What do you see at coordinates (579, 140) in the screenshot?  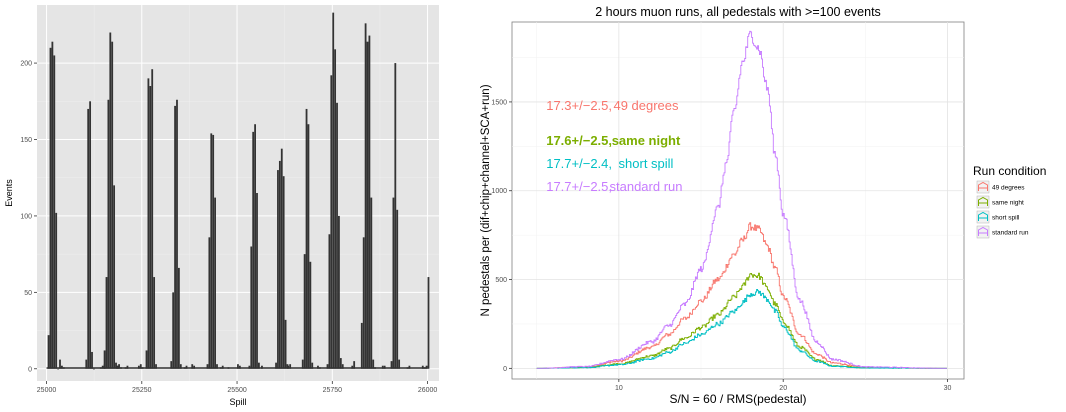 I see `sn-annotation-mean: 17.6+/−2.5,` at bounding box center [579, 140].